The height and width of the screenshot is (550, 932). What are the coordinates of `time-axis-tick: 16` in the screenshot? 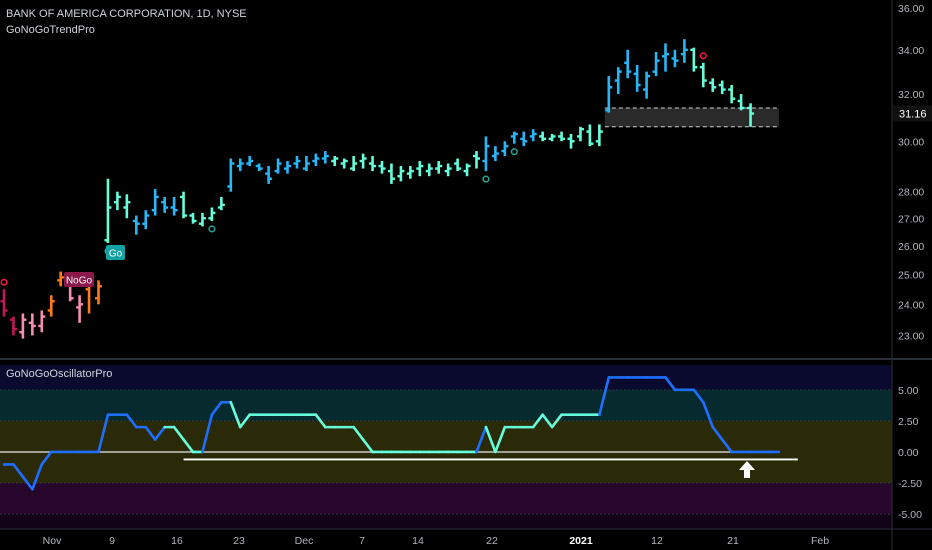 It's located at (177, 541).